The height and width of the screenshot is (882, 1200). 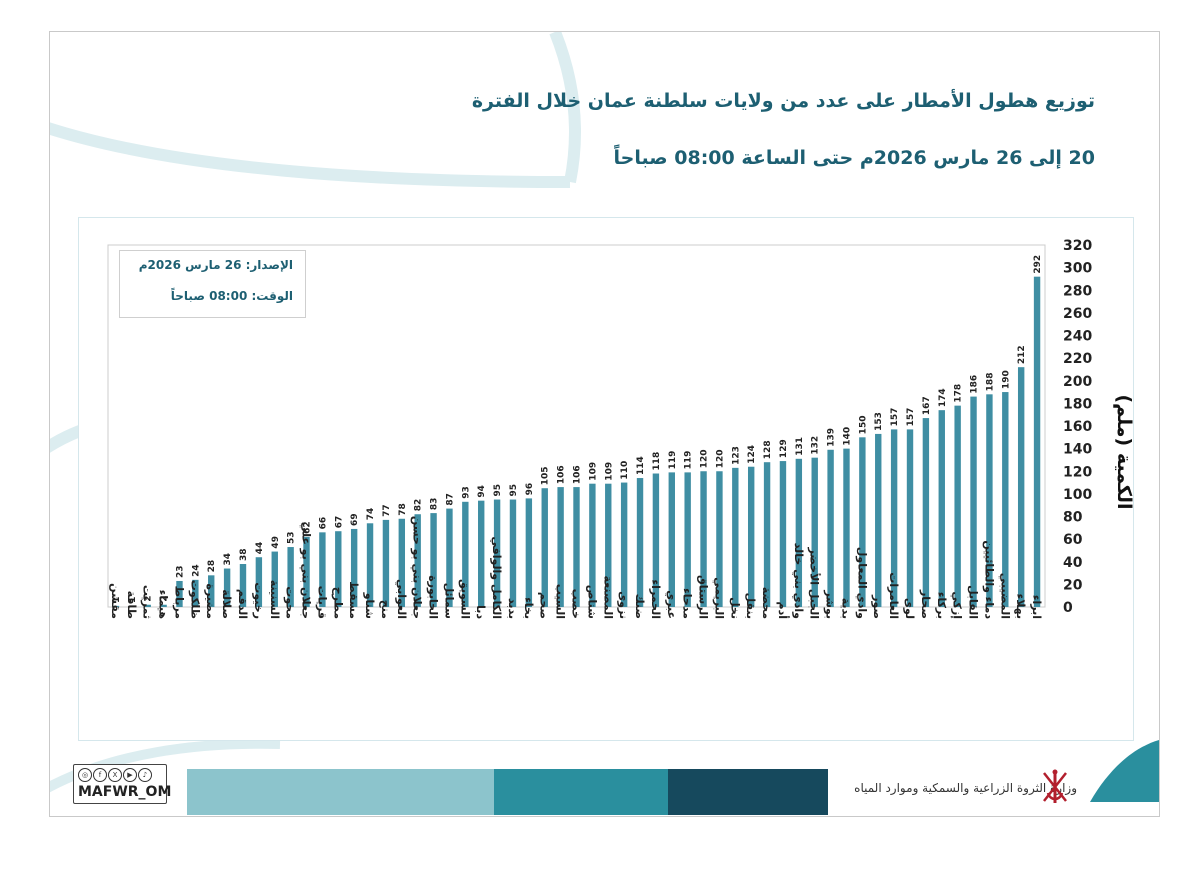 I want to click on x-tick-label: خصب, so click(x=576, y=604).